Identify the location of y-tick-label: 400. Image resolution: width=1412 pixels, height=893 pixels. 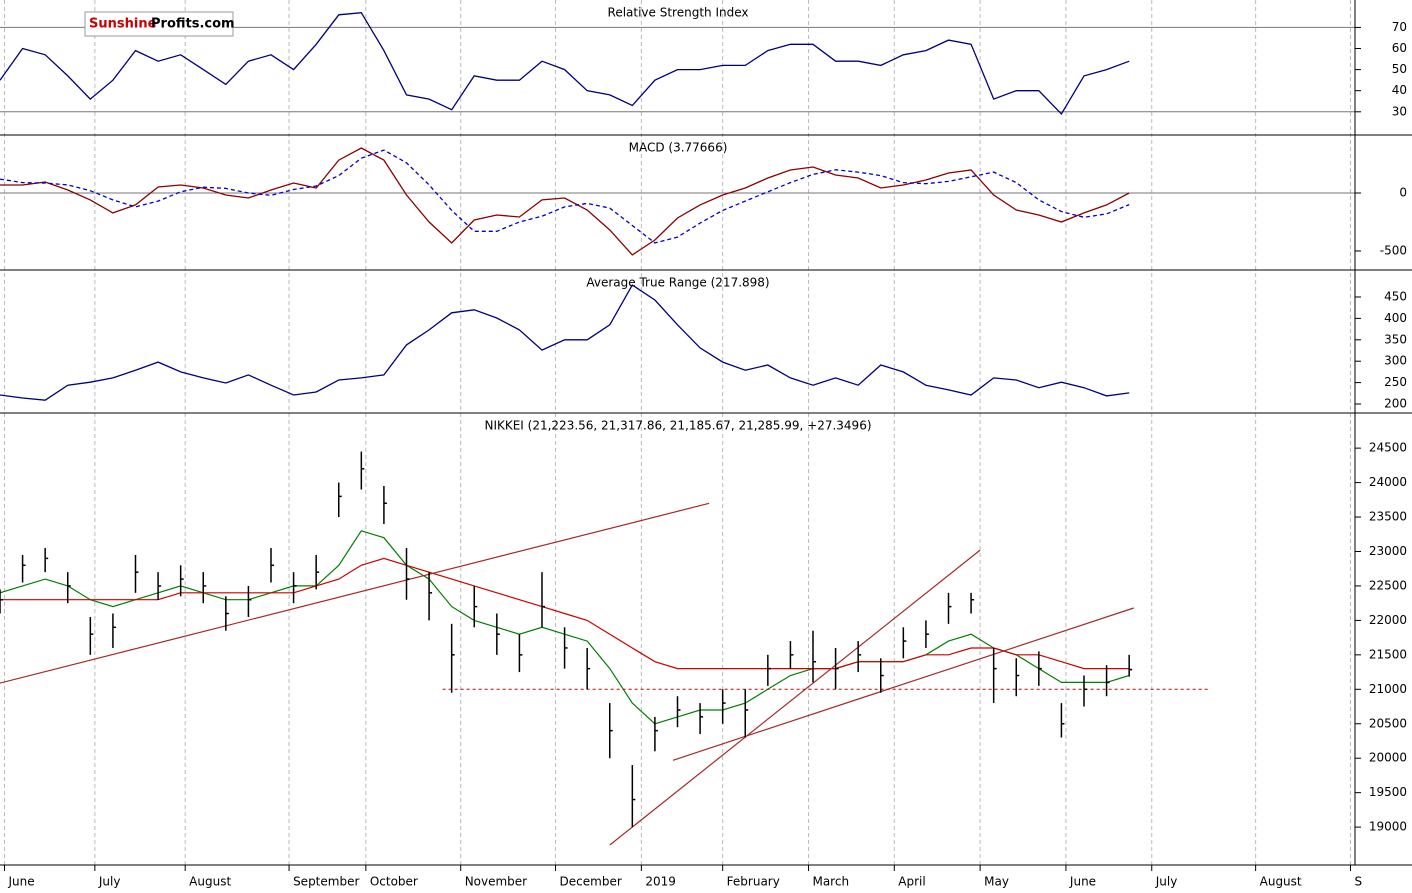
(1395, 318).